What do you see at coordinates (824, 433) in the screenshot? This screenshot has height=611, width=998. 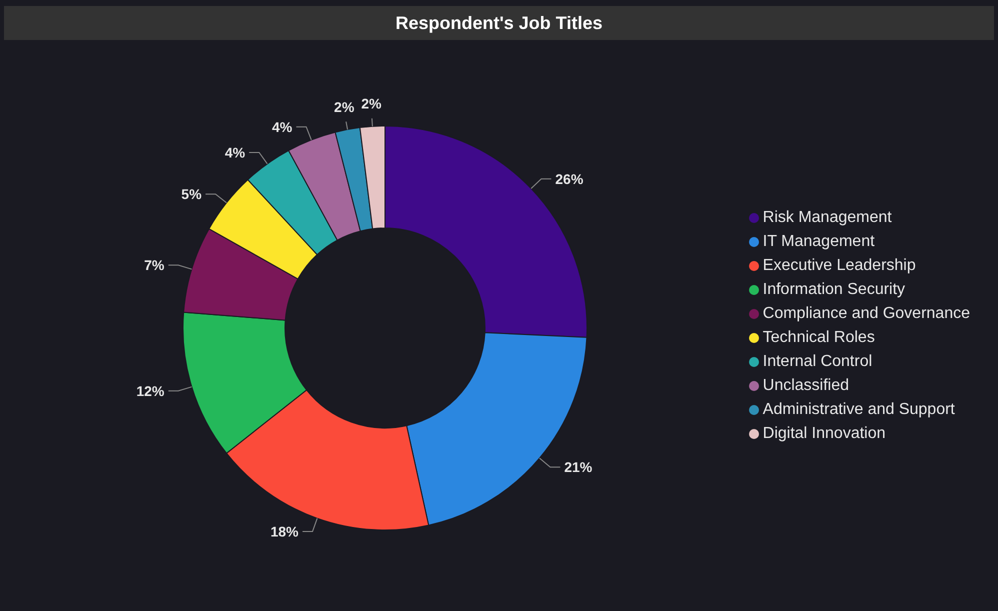 I see `legend-label: Digital Innovation` at bounding box center [824, 433].